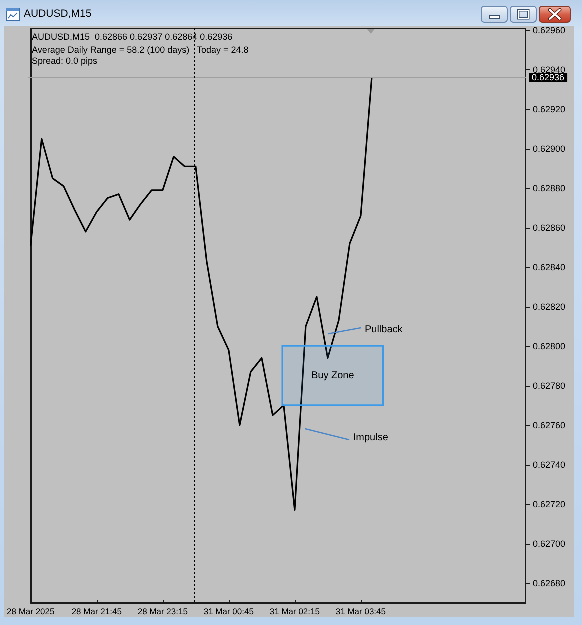 This screenshot has height=625, width=582. I want to click on chart-subtitle: AUDUSD,M15 0.62866 0.62937 0.62864 0.62936, so click(132, 37).